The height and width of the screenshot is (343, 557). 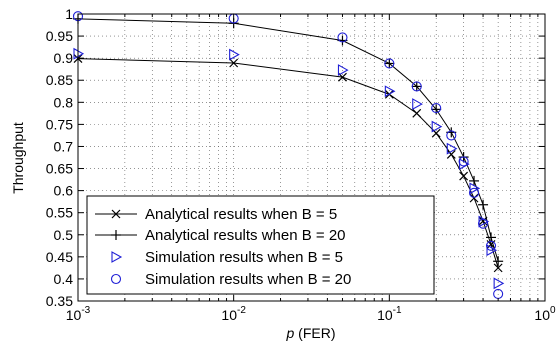 I want to click on y-tick-label: 0.5, so click(x=64, y=235).